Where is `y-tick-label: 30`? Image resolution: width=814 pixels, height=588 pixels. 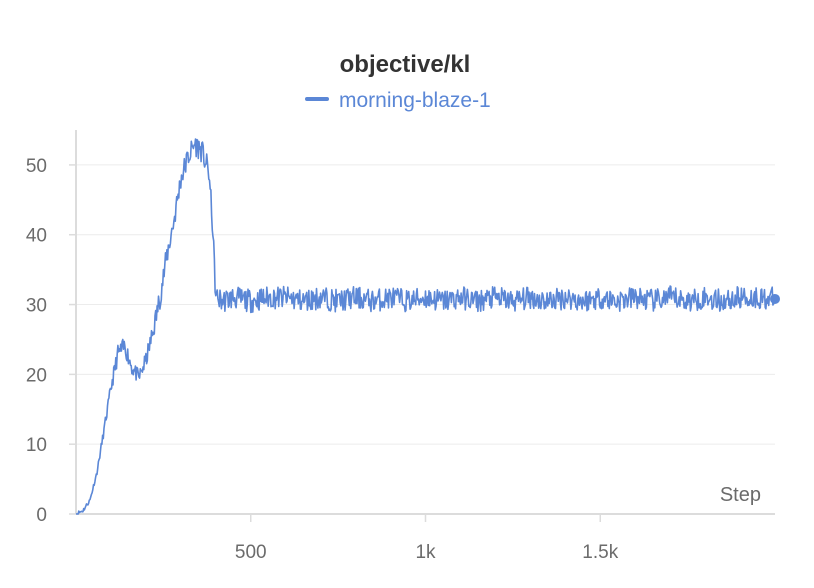 y-tick-label: 30 is located at coordinates (36, 306).